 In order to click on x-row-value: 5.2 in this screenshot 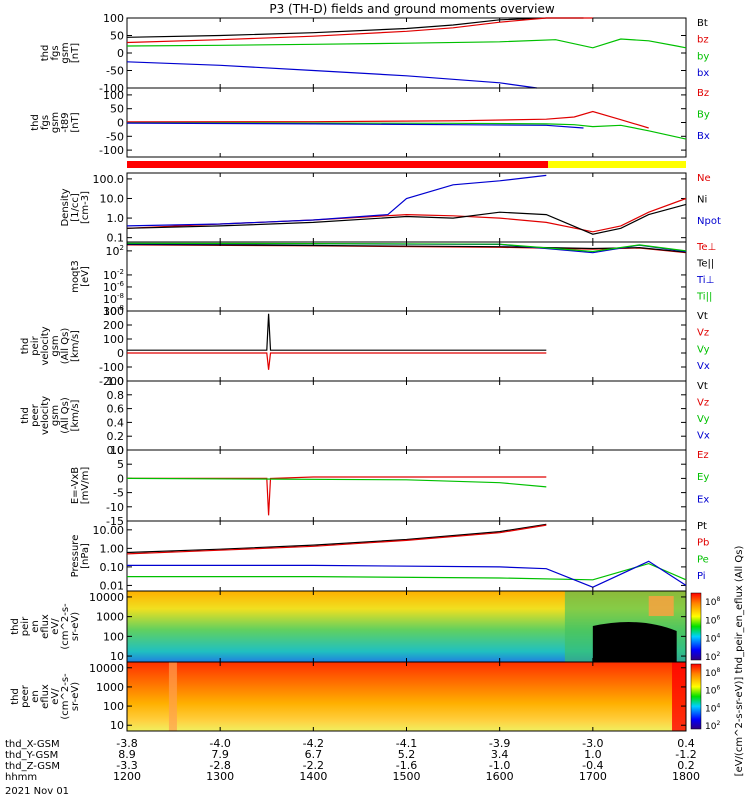, I will do `click(407, 754)`.